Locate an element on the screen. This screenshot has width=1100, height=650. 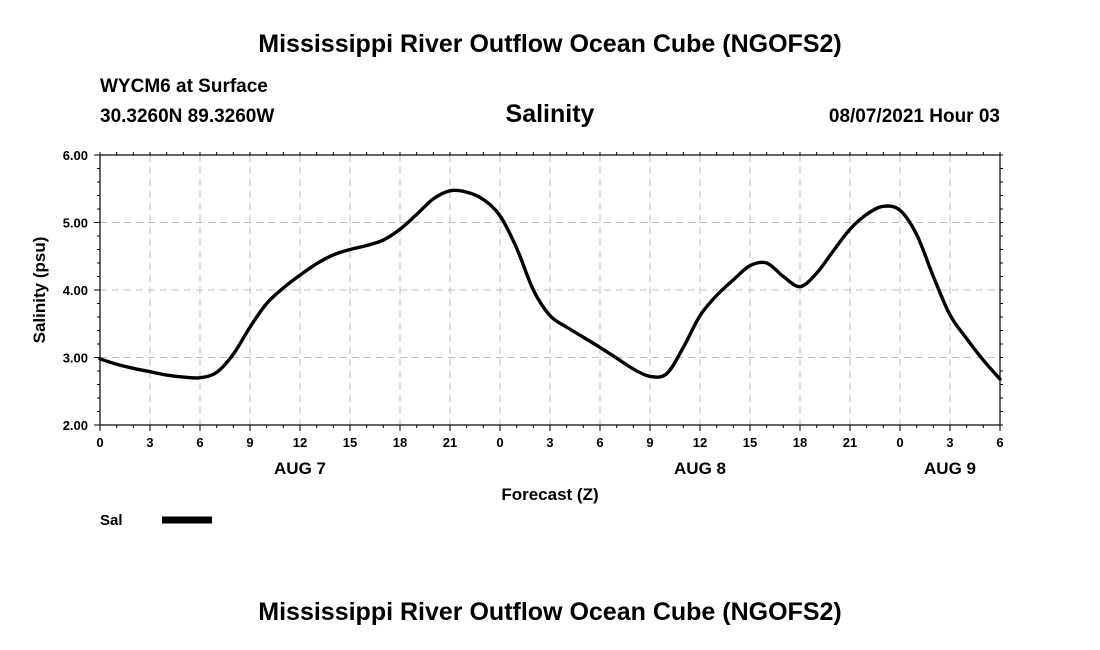
date-label: AUG 9 is located at coordinates (950, 468).